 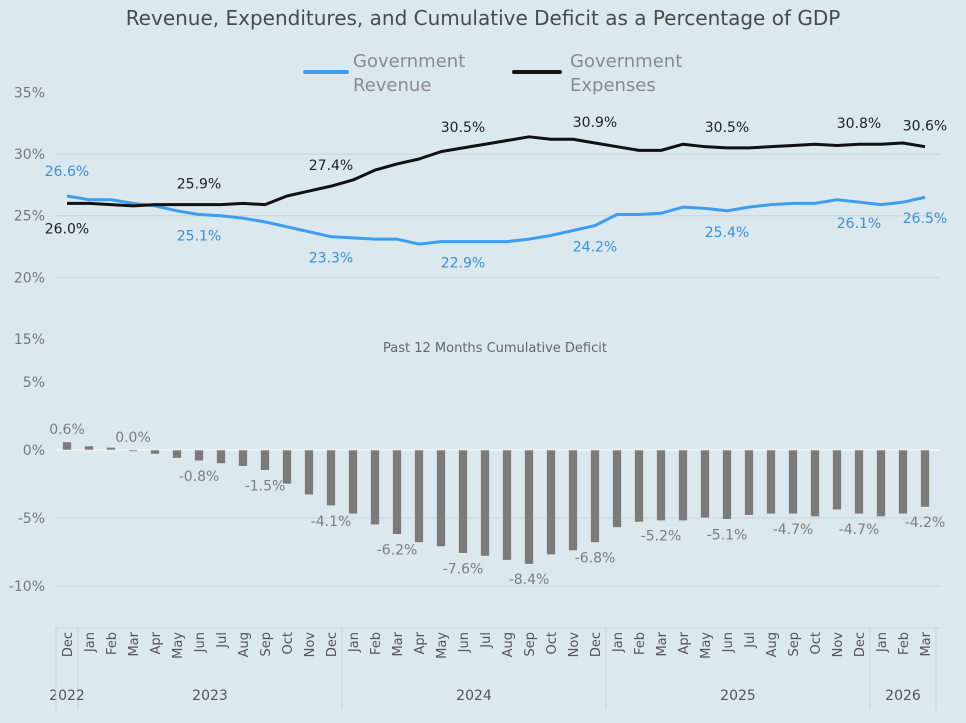 What do you see at coordinates (397, 550) in the screenshot?
I see `bar-data-label: -6.2%` at bounding box center [397, 550].